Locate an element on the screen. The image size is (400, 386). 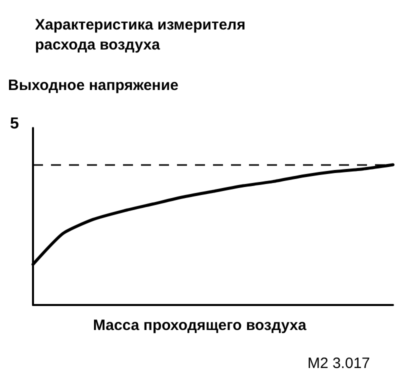
text: M2 3.017 is located at coordinates (338, 363).